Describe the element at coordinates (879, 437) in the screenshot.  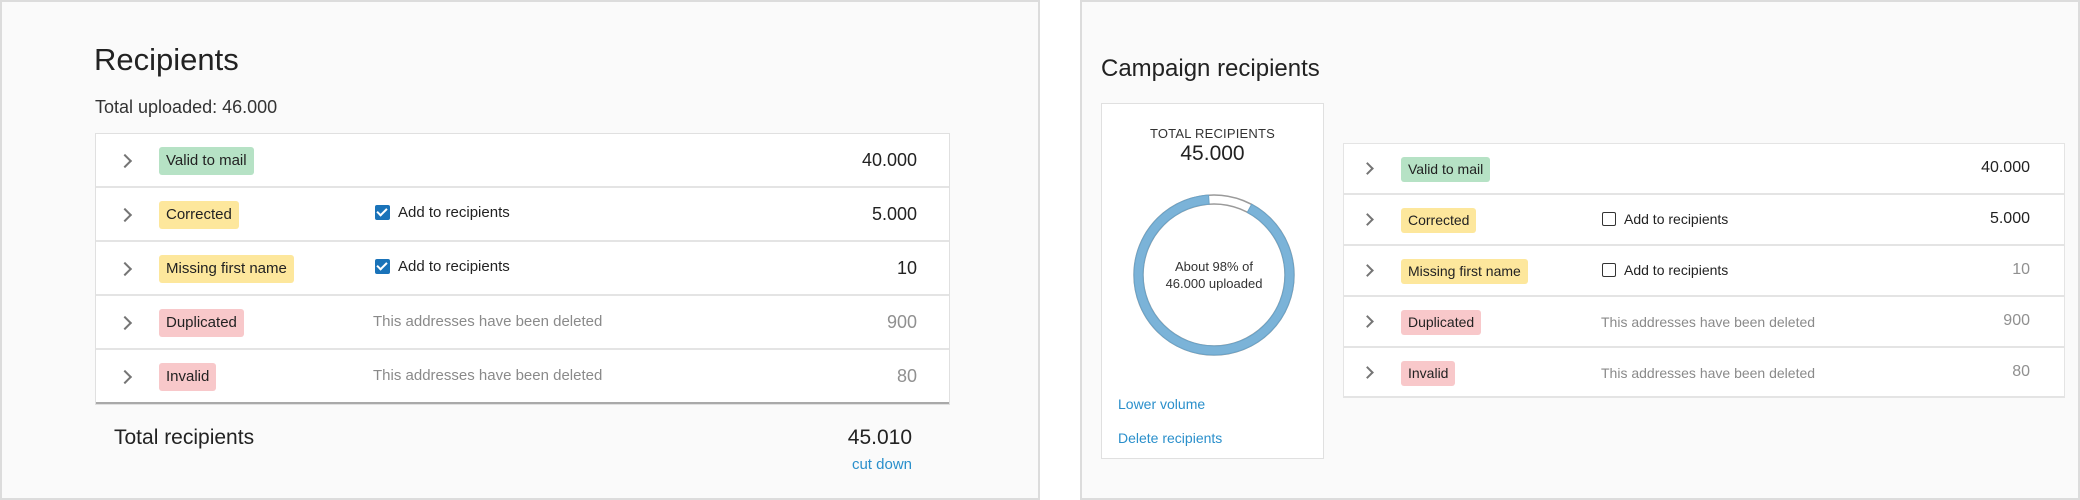
I see `total-recipients-value: 45.010` at that location.